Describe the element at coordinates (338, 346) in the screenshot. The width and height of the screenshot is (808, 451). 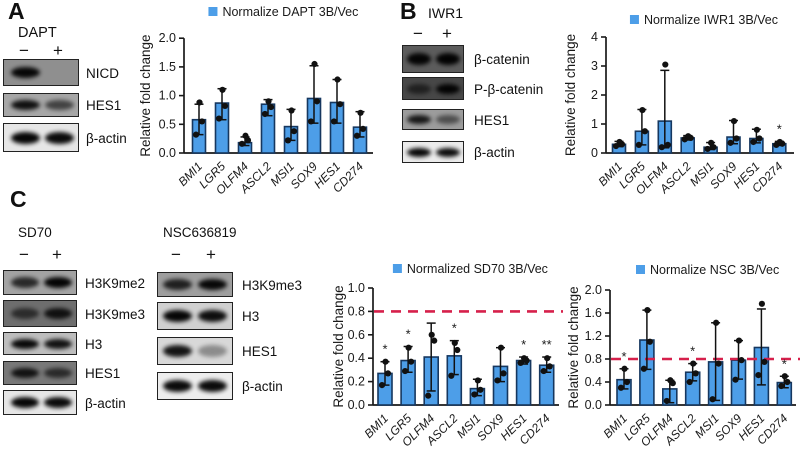
I see `y-axis-label: Relative fold change` at that location.